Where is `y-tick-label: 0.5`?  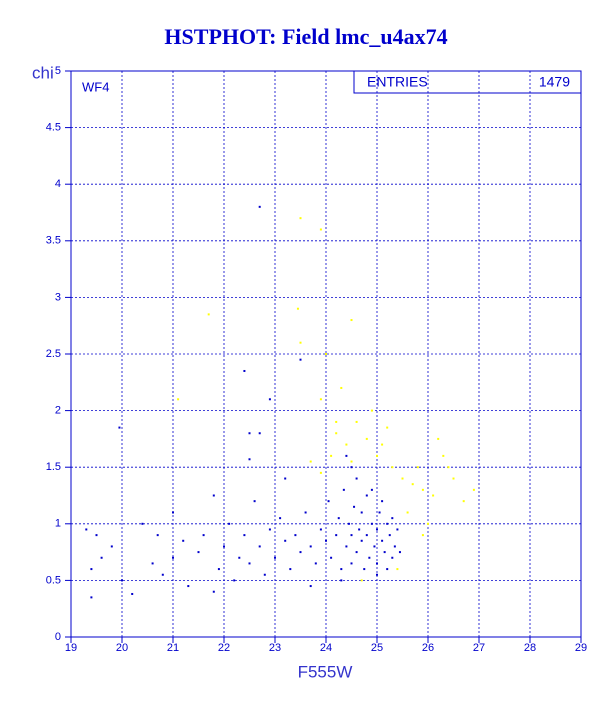 y-tick-label: 0.5 is located at coordinates (53, 580).